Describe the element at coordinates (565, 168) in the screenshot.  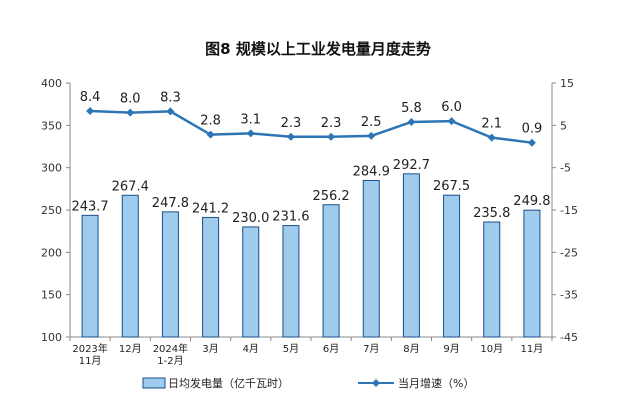
I see `y-right-tick-label: -5` at that location.